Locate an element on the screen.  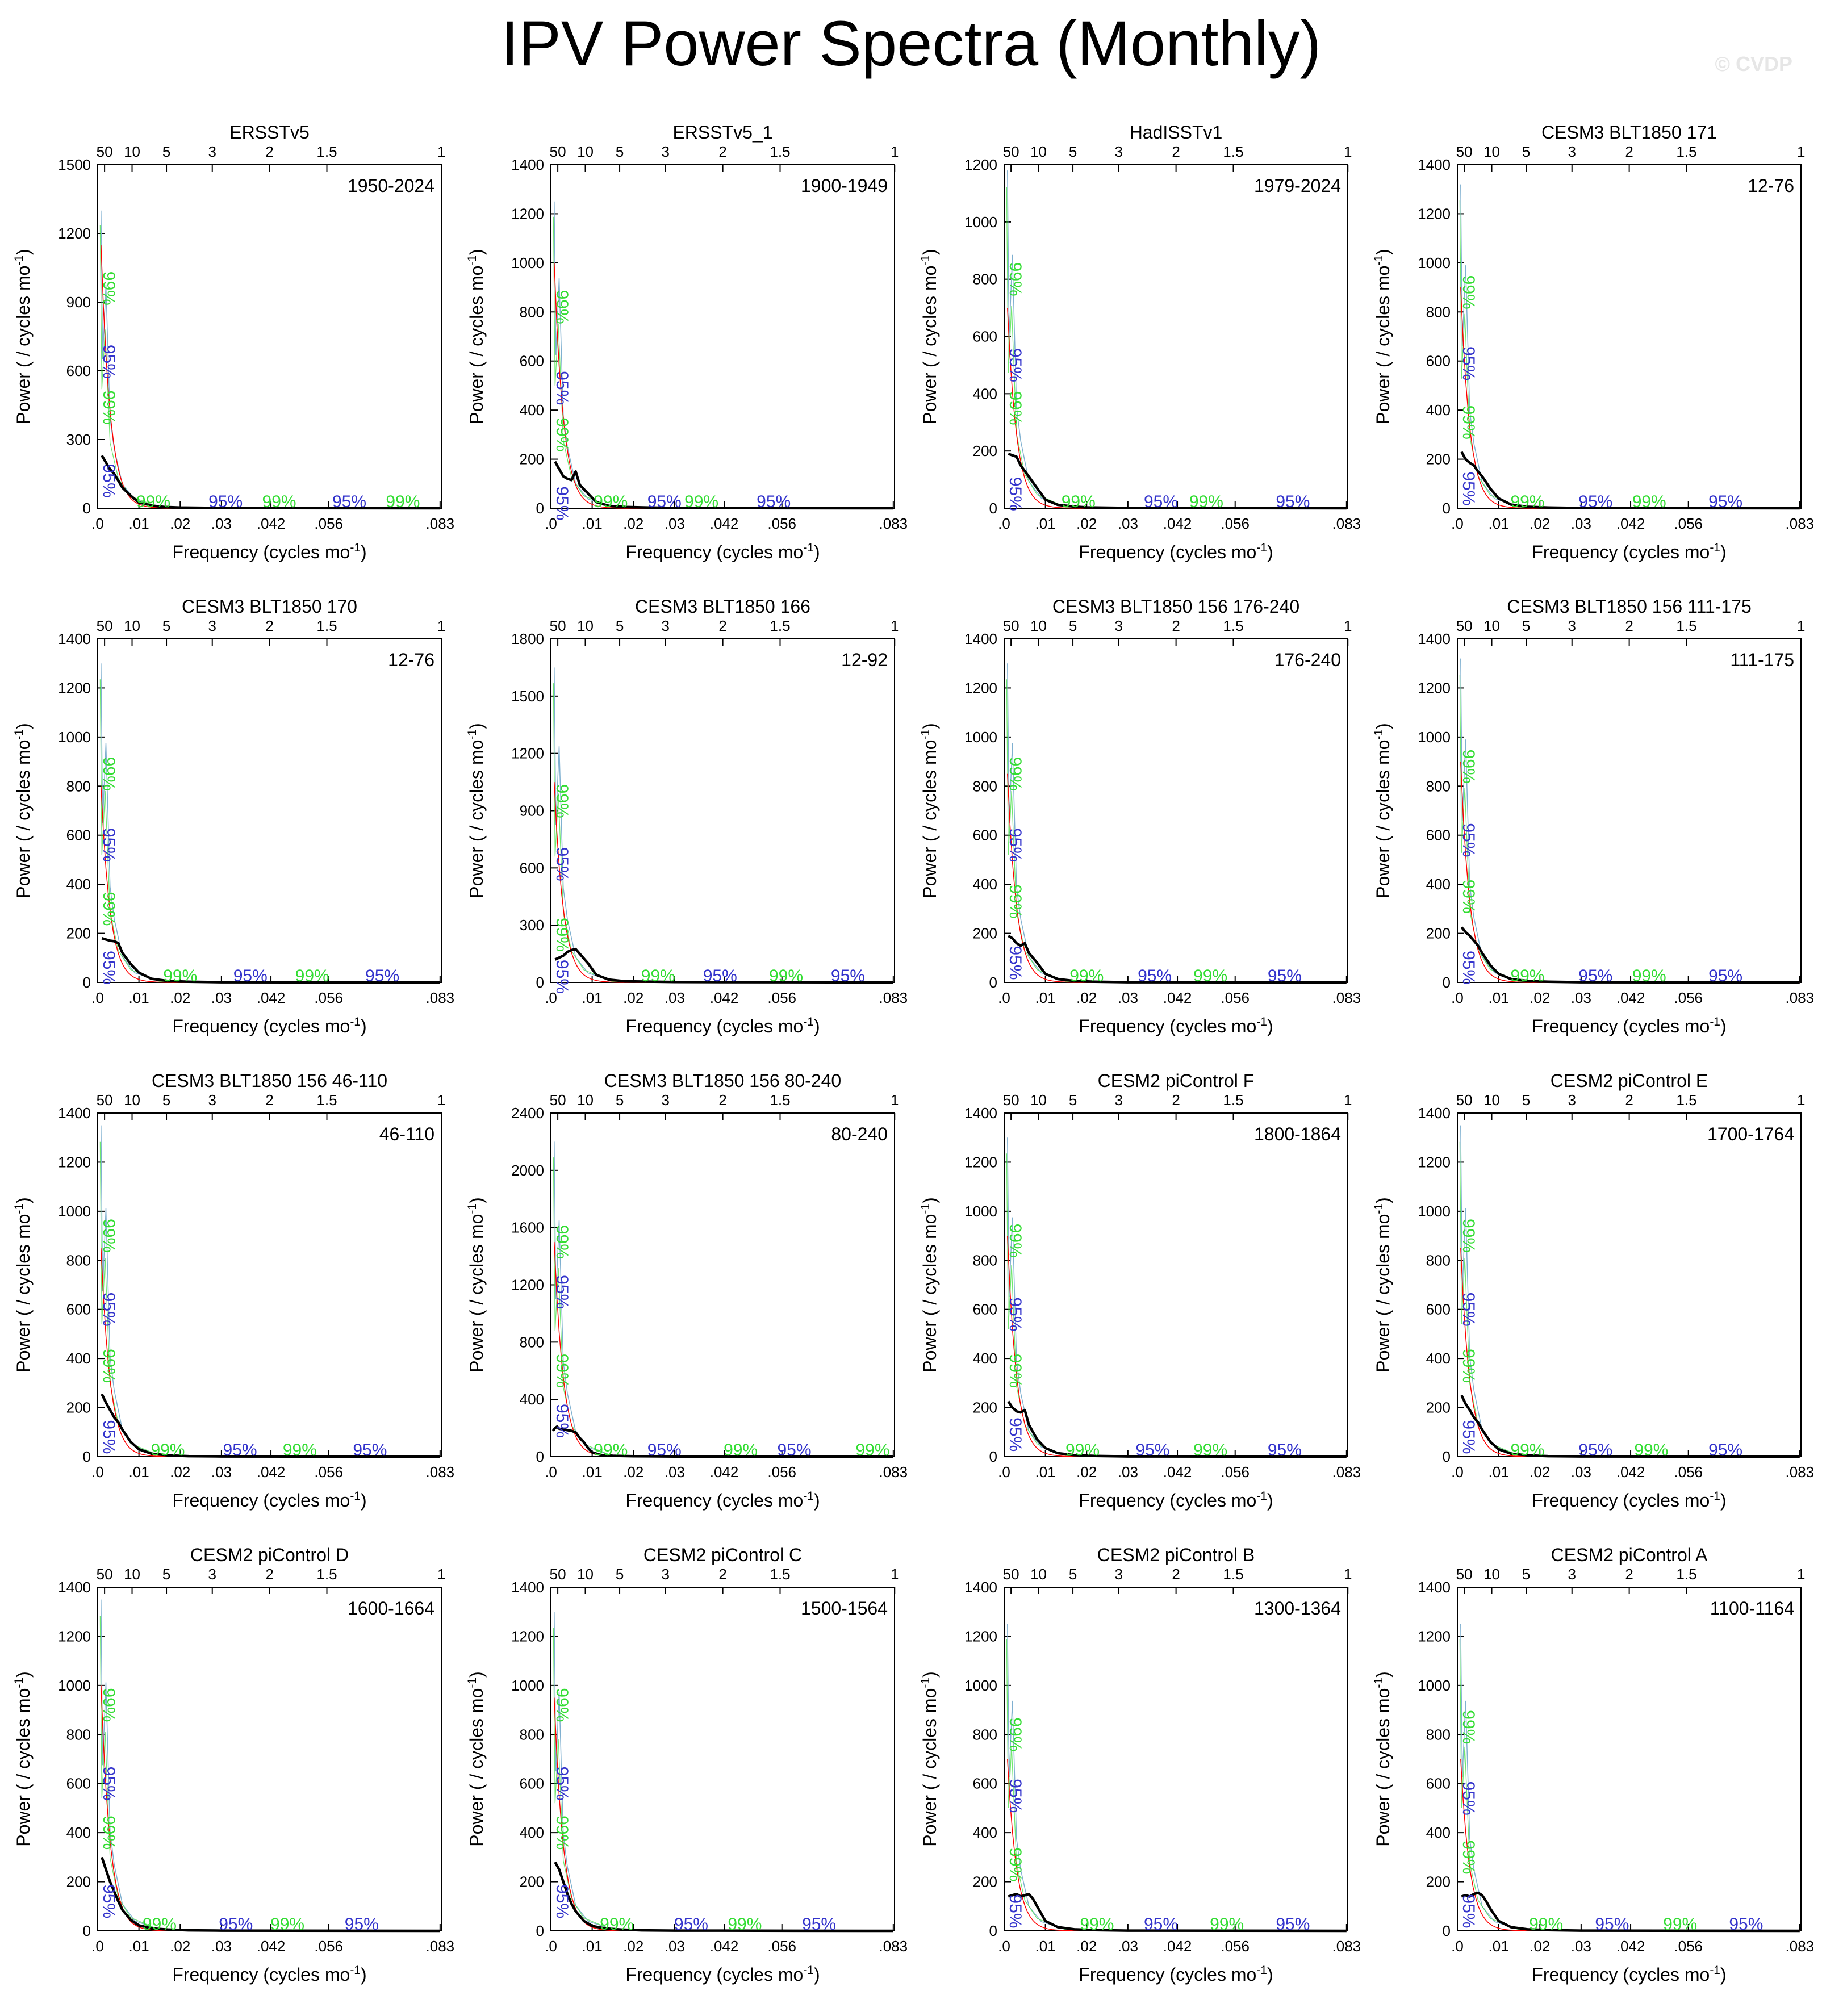
panel-title: CESM2 piControl C is located at coordinates (722, 1555).